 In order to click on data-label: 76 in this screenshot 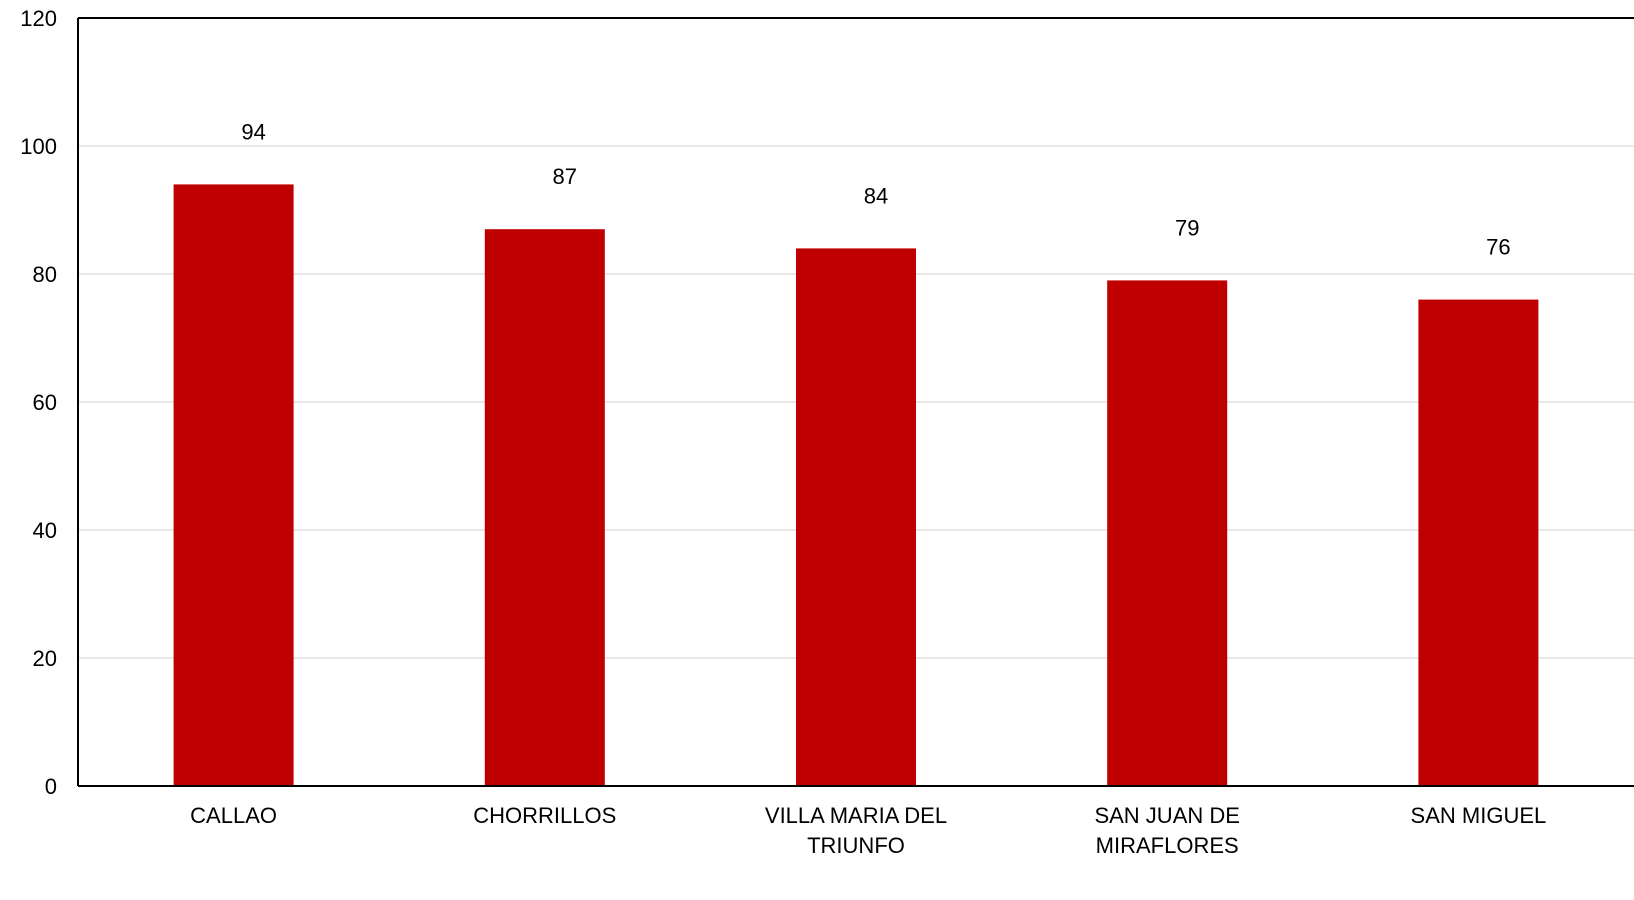, I will do `click(1498, 247)`.